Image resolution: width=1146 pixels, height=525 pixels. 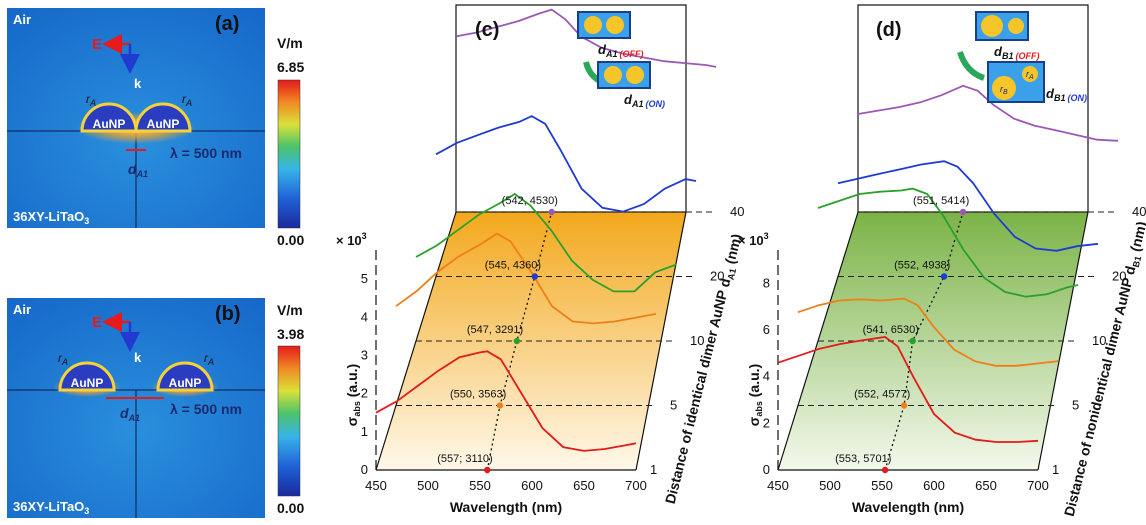 What do you see at coordinates (290, 310) in the screenshot?
I see `colorbar-unit: V/m` at bounding box center [290, 310].